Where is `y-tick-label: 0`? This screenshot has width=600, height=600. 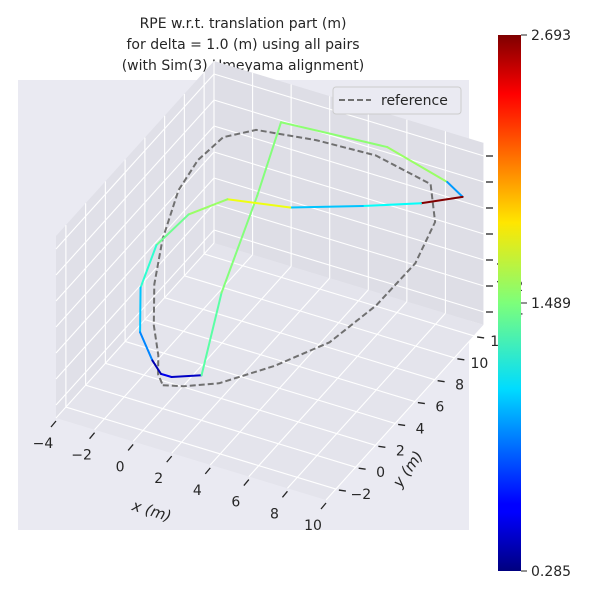 y-tick-label: 0 is located at coordinates (380, 473).